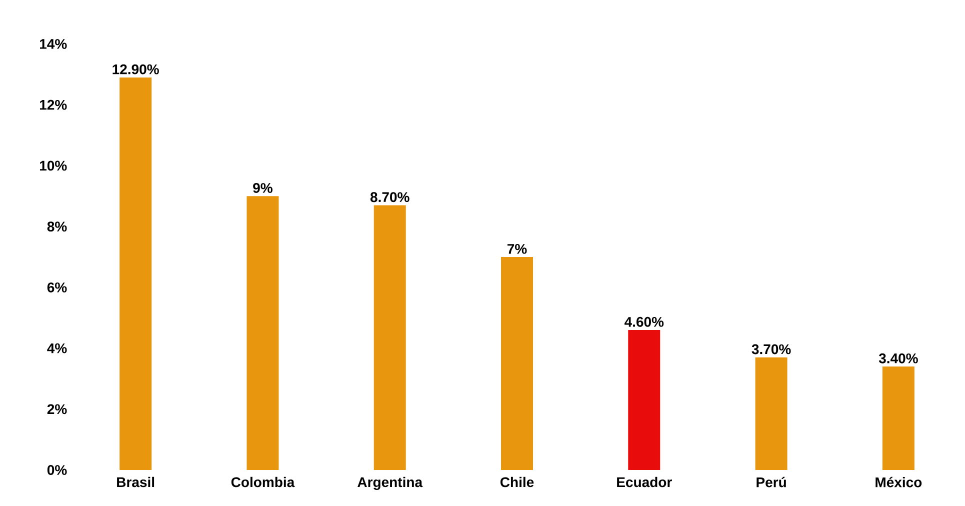 This screenshot has height=506, width=965. I want to click on x-tick-label: Ecuador, so click(644, 482).